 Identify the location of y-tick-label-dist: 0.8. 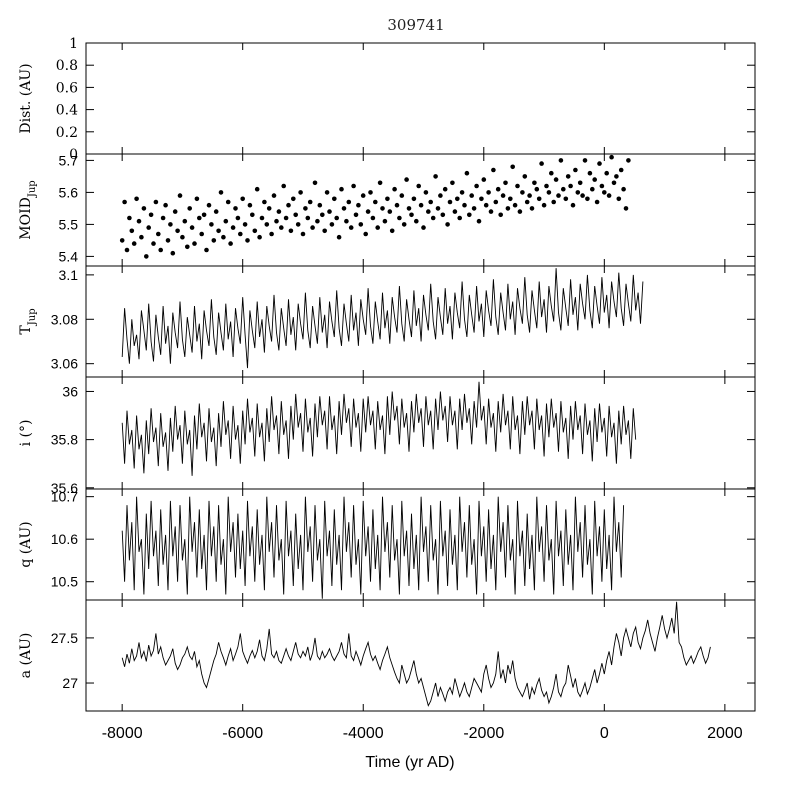
(67, 66).